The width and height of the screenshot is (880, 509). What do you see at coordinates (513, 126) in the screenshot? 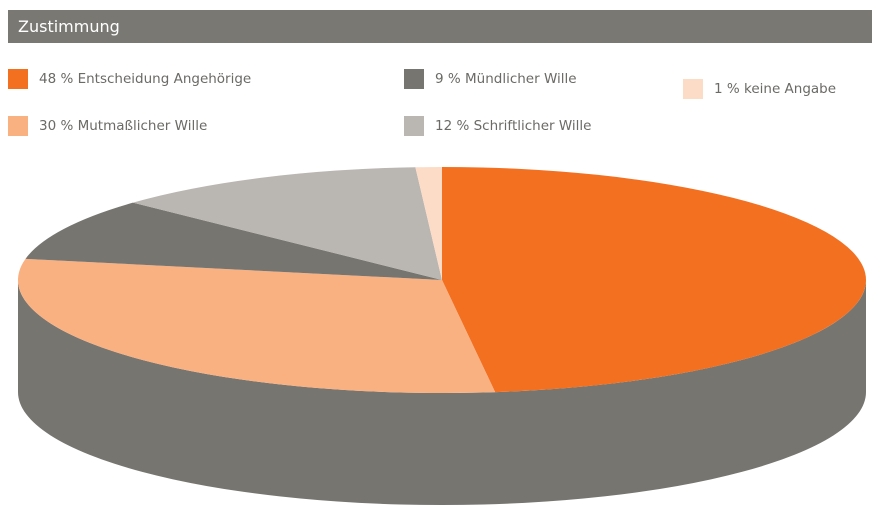
I see `legend-label: 12 % Schriftlicher Wille` at bounding box center [513, 126].